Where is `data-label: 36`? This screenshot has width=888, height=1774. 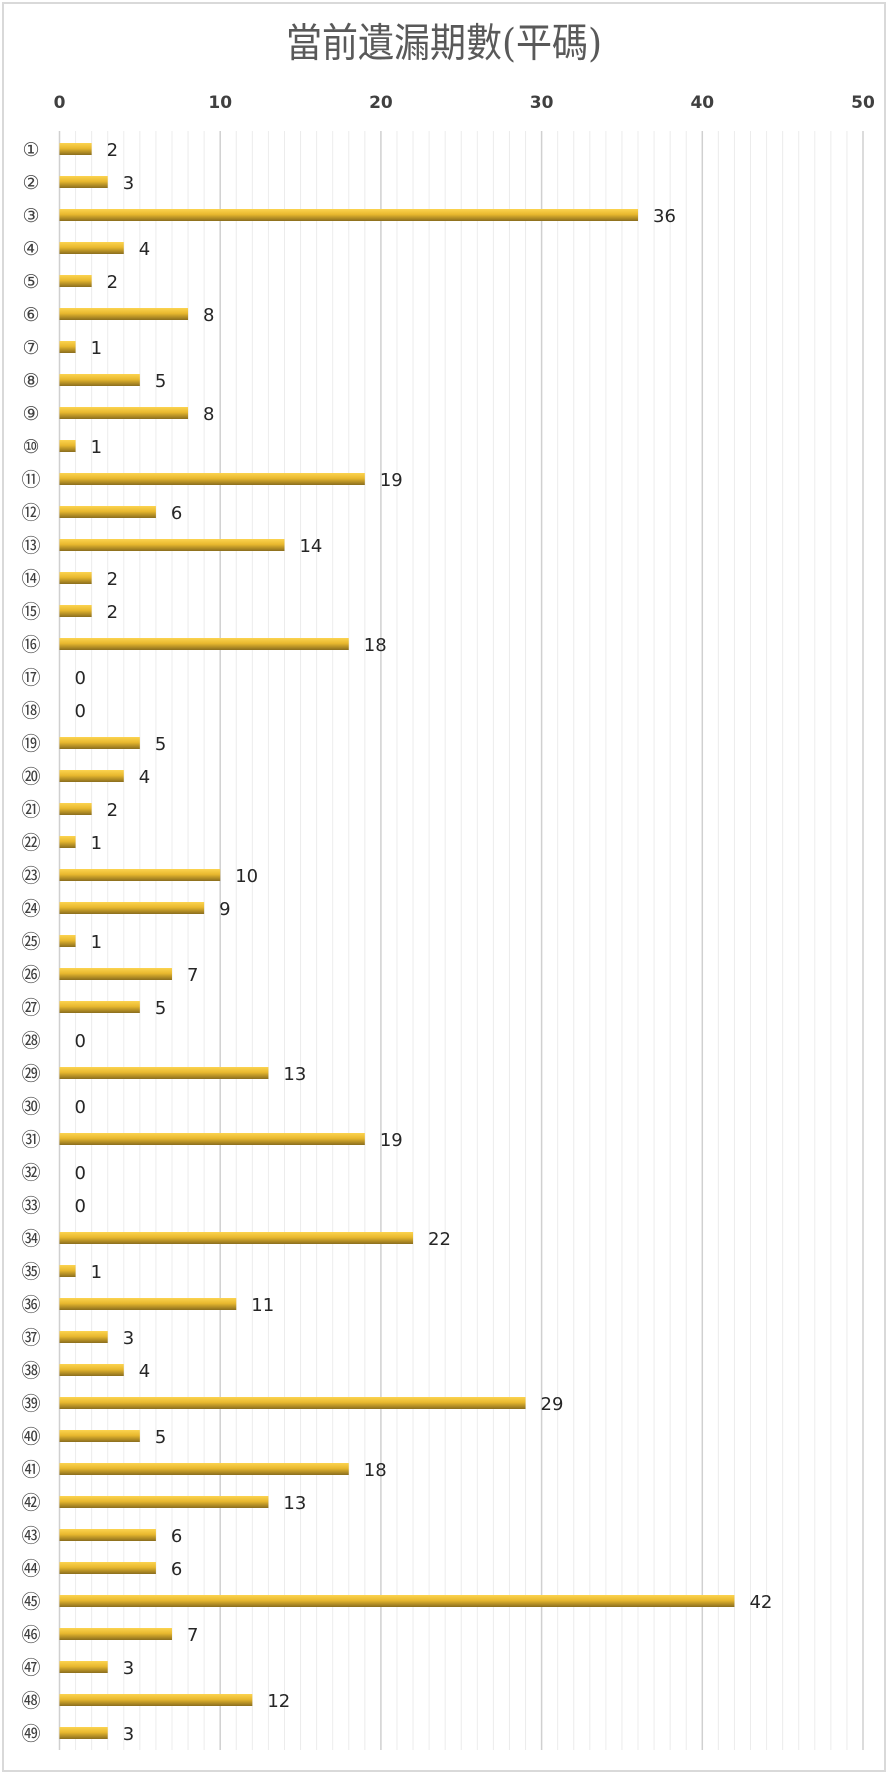
data-label: 36 is located at coordinates (664, 216).